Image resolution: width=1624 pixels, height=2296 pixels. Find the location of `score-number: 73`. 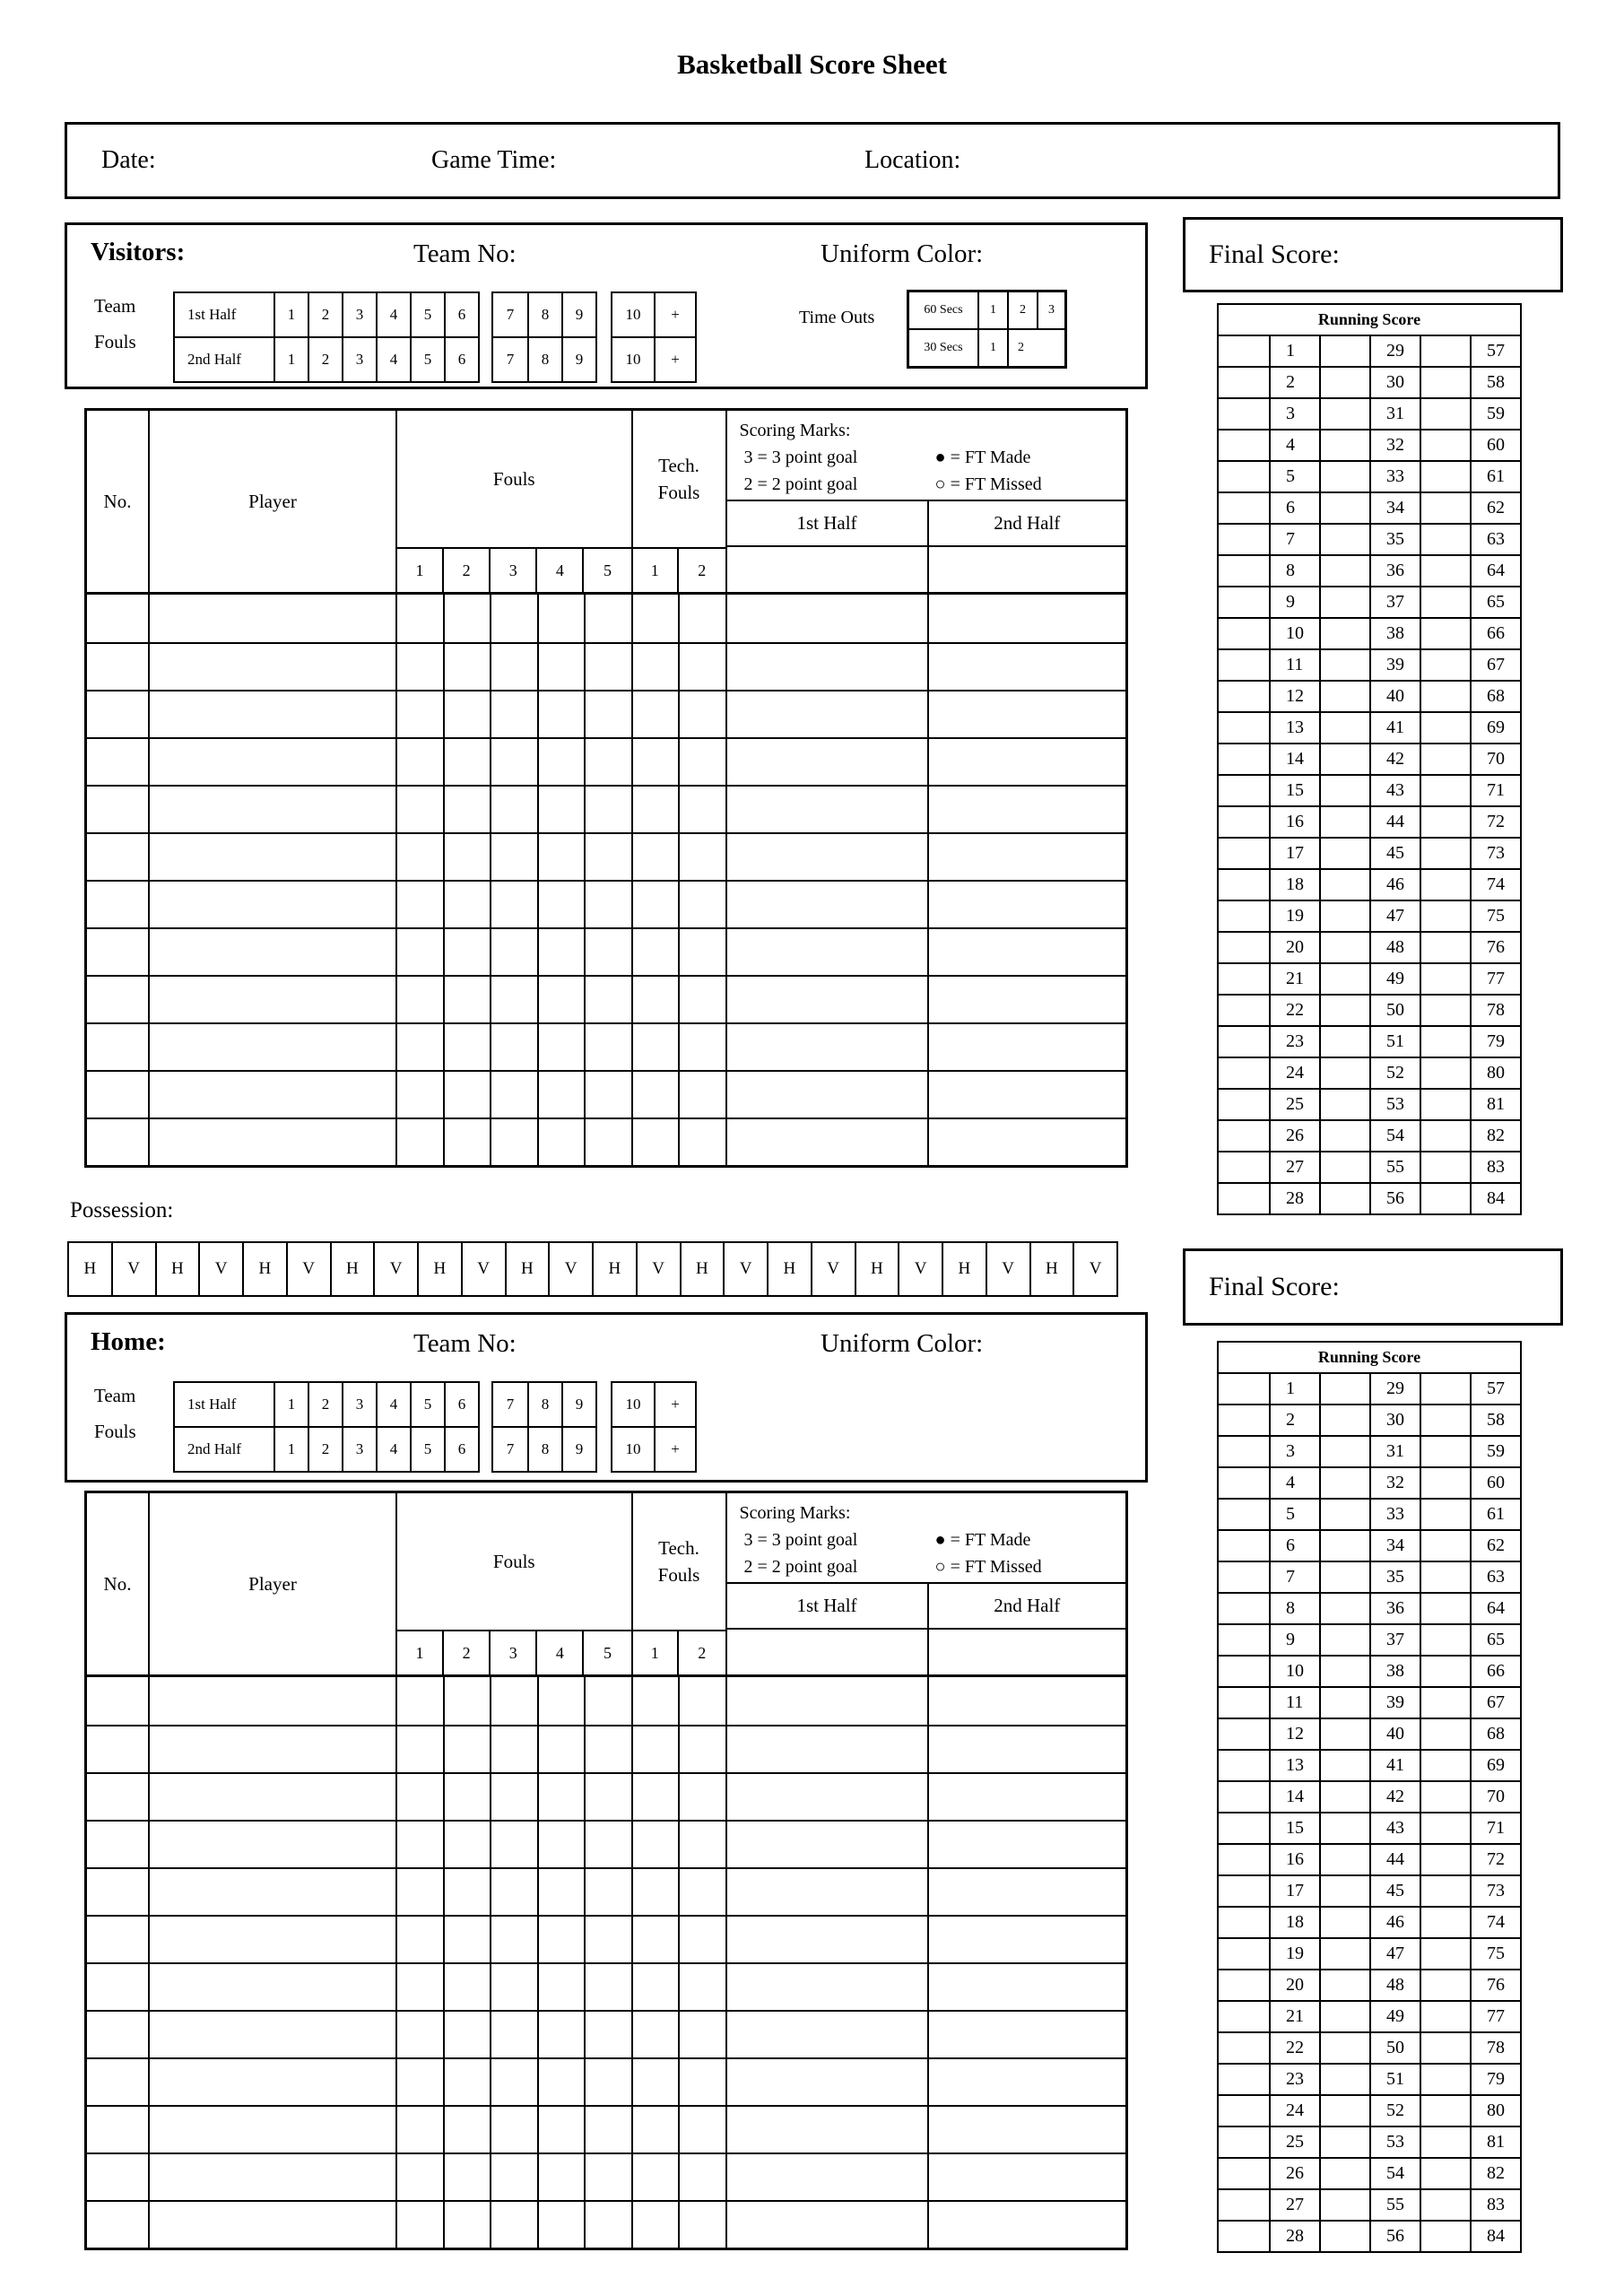

score-number: 73 is located at coordinates (1495, 853).